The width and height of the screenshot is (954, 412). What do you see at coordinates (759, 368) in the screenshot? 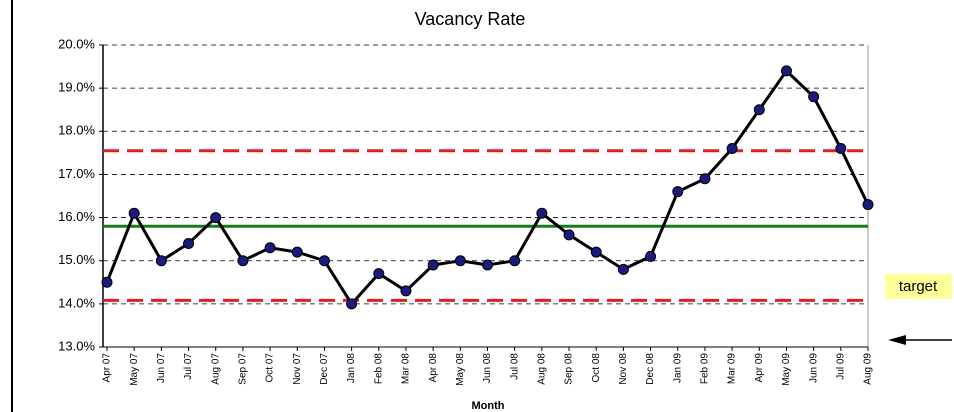
I see `x-tick-label: Apr 09` at bounding box center [759, 368].